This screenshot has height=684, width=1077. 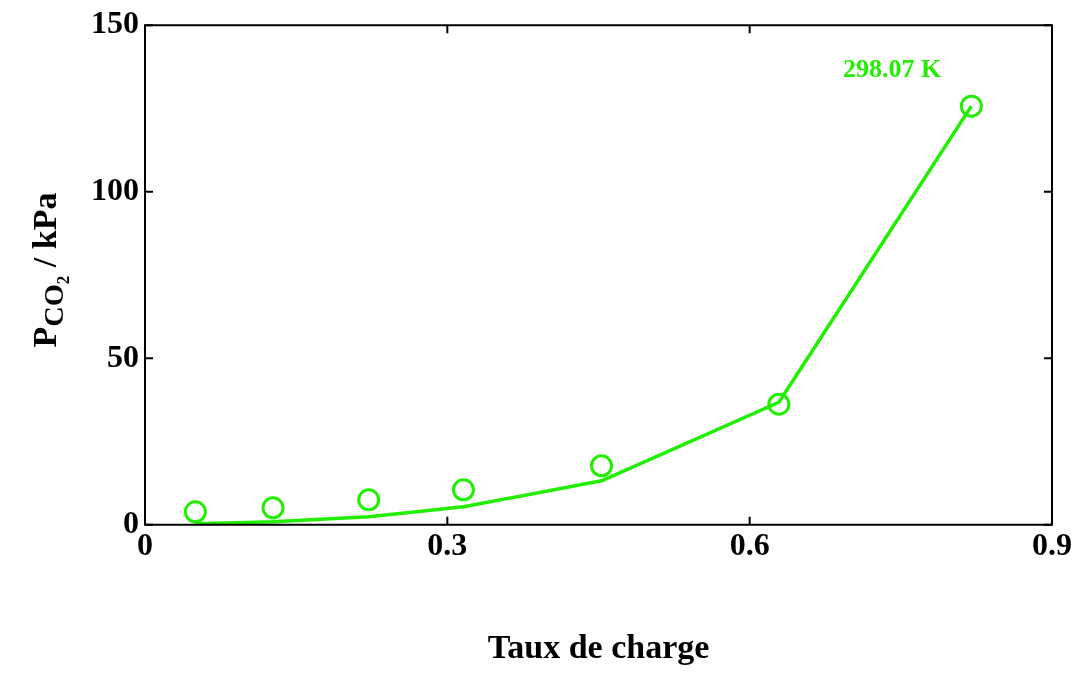 I want to click on y-tick-label: 100, so click(x=115, y=189).